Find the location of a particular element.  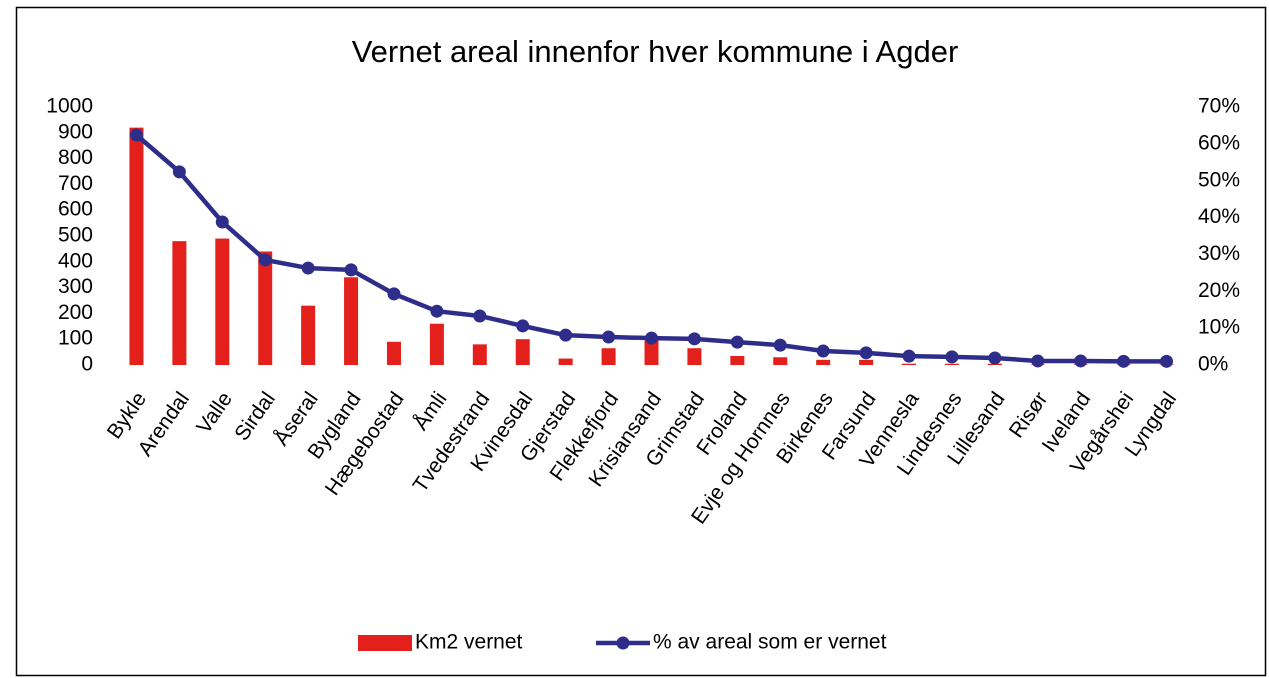

y-tick-label: 1000 is located at coordinates (69, 106).